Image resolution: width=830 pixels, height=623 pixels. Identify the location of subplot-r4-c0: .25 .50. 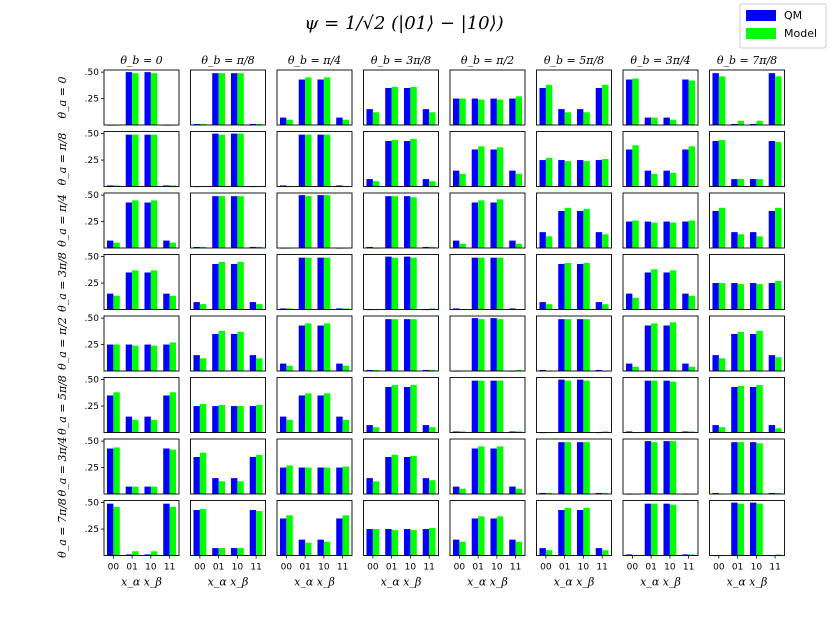
(132, 343).